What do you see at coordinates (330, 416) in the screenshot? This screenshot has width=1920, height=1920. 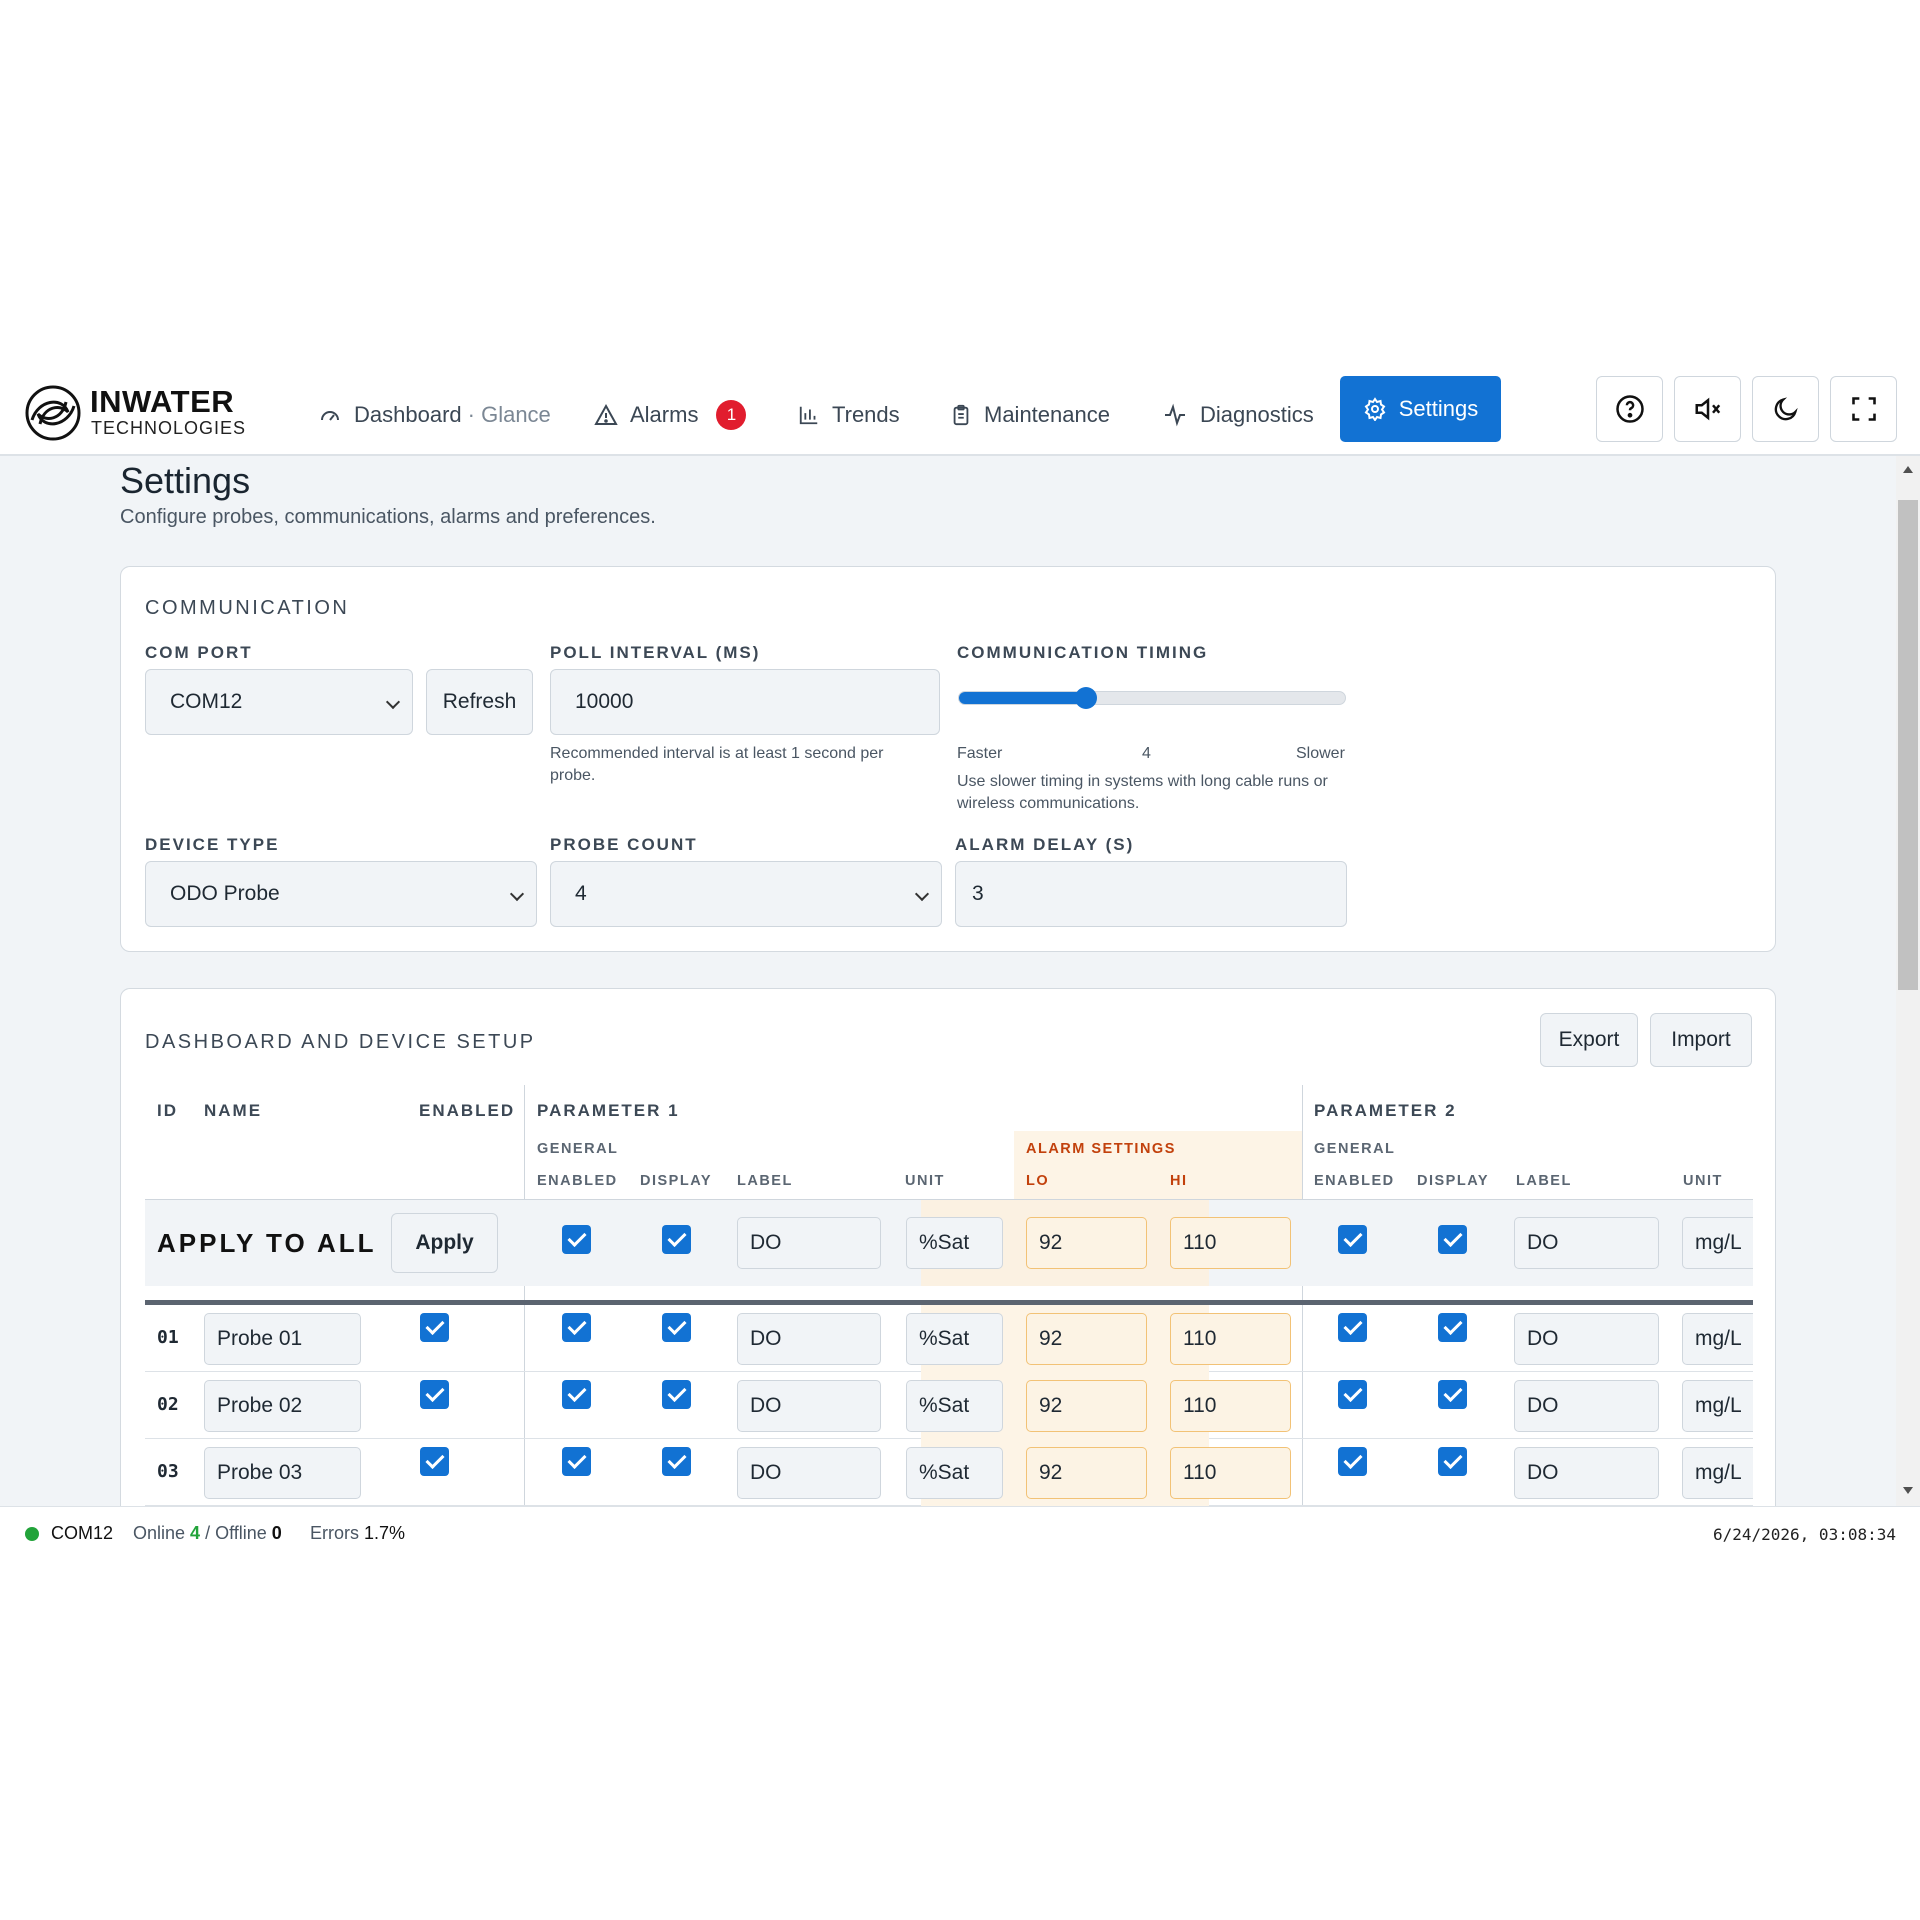 I see `gauge-icon` at bounding box center [330, 416].